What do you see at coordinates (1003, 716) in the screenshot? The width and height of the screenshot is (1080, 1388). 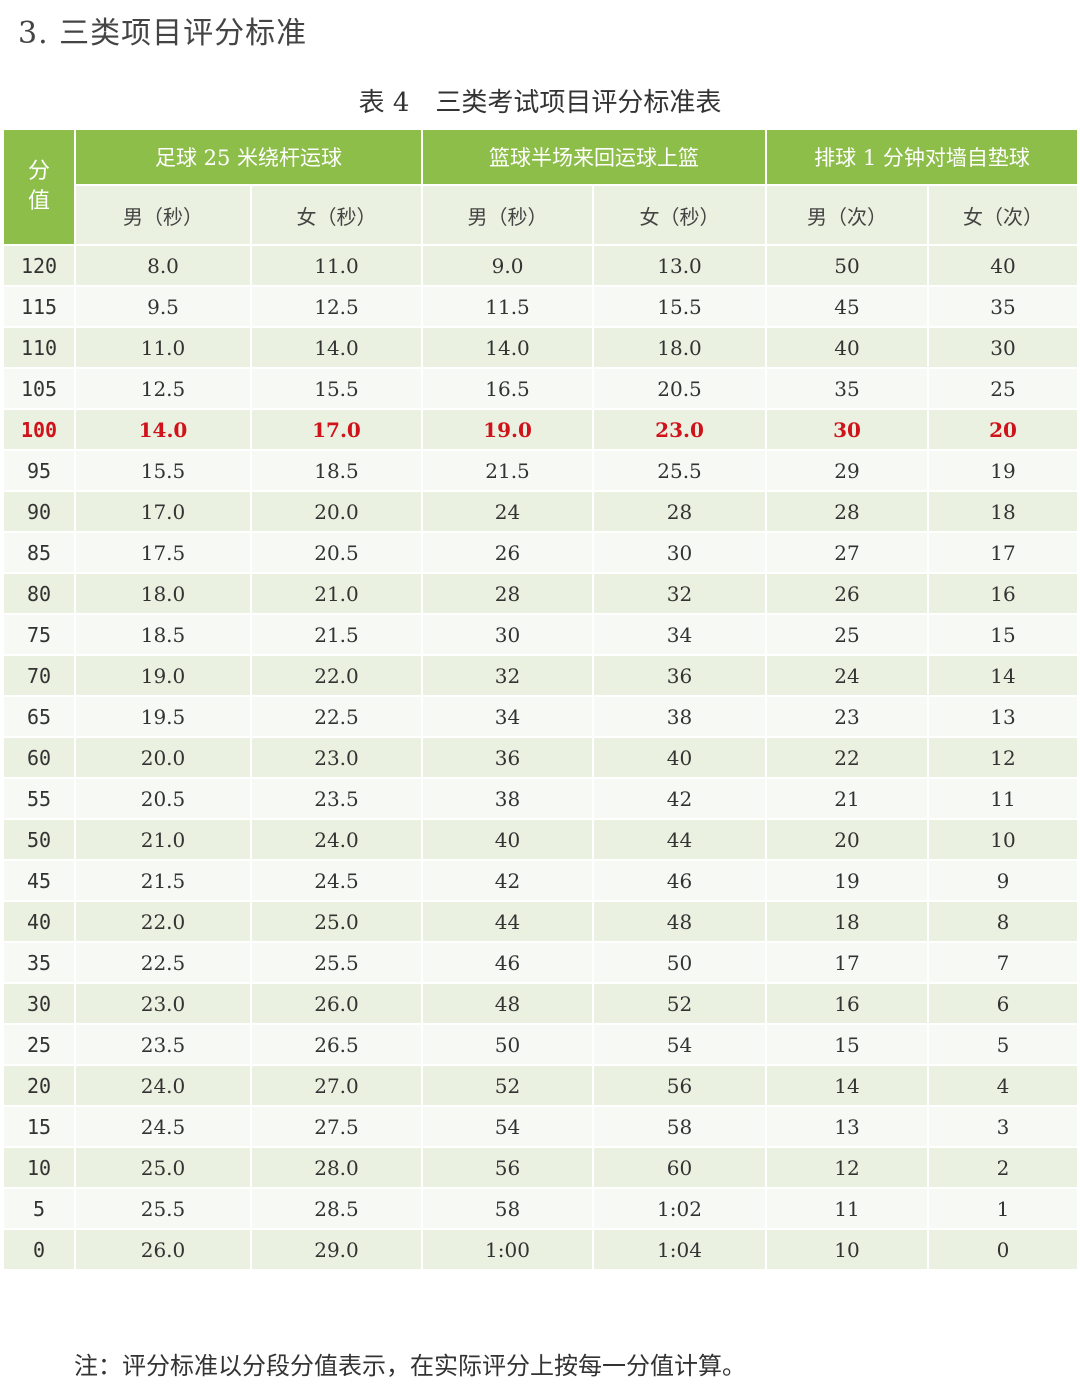 I see `volleyball-female-cell: 13` at bounding box center [1003, 716].